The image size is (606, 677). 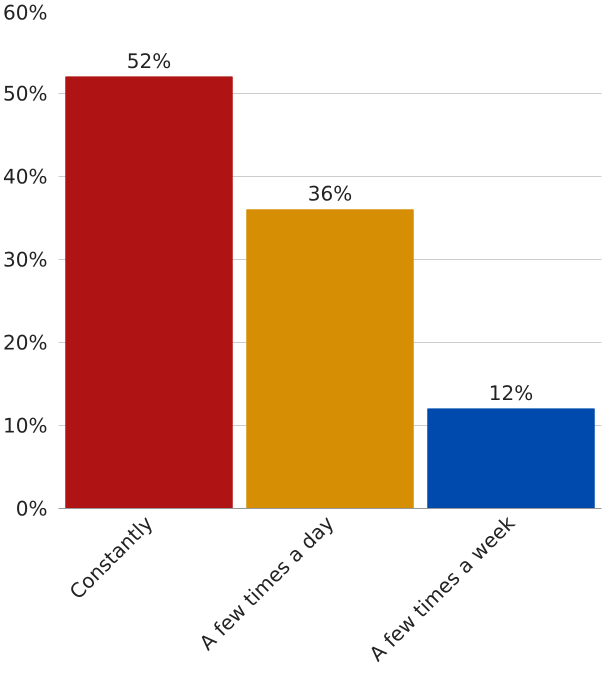 What do you see at coordinates (149, 60) in the screenshot?
I see `data-label: 52%` at bounding box center [149, 60].